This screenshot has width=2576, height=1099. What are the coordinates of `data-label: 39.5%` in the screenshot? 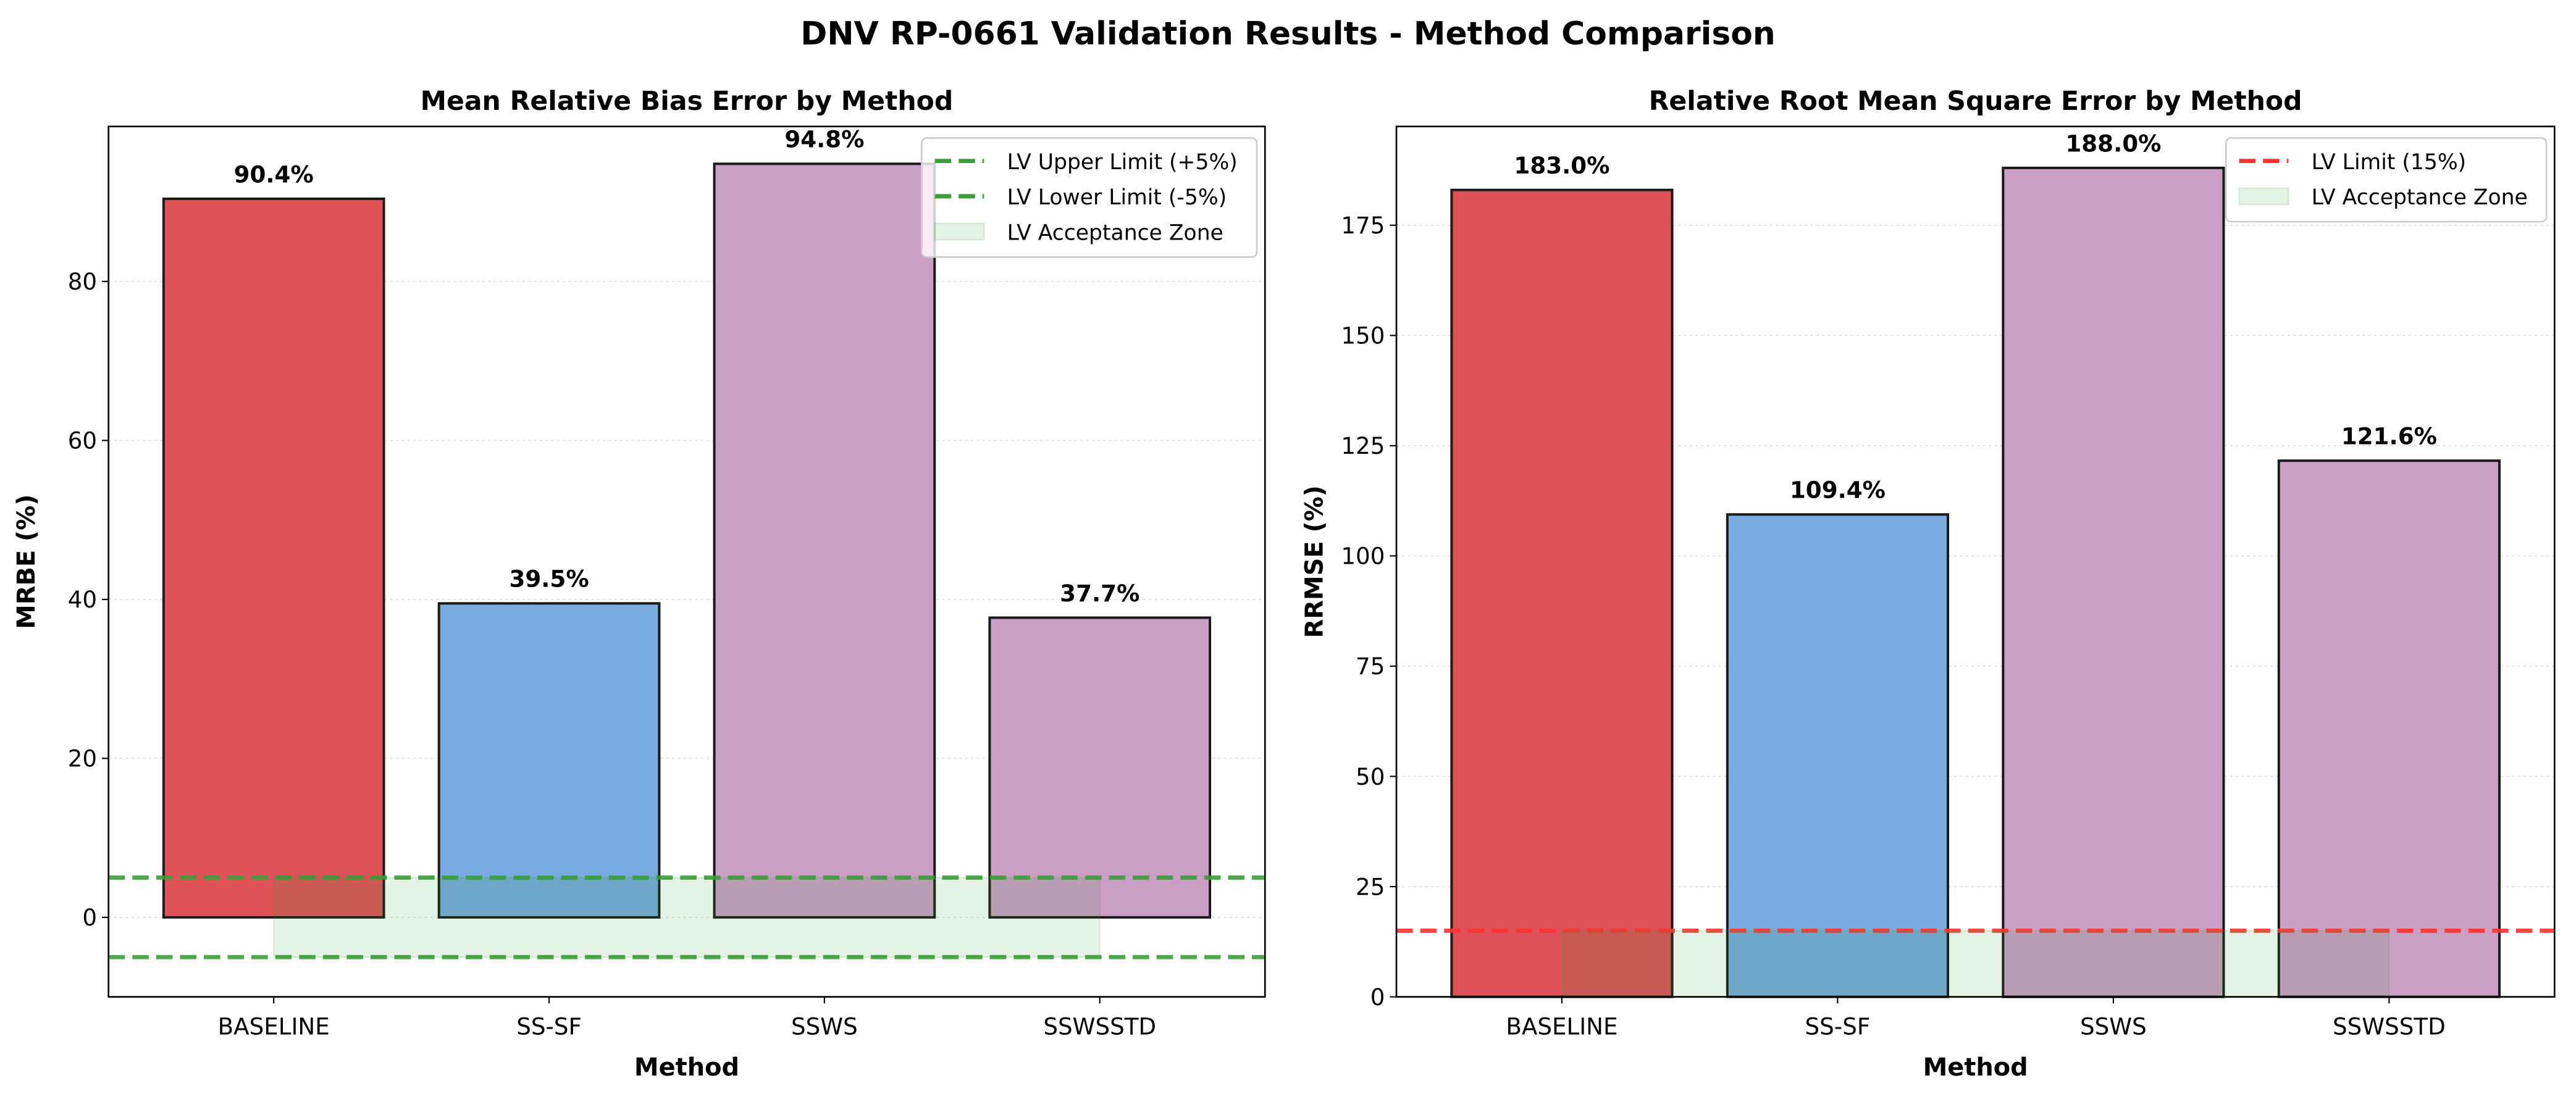 It's located at (549, 579).